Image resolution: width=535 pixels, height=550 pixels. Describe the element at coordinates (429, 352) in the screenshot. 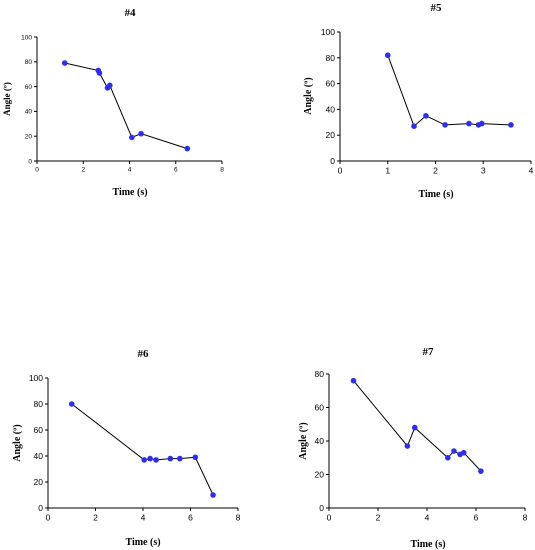

I see `chart-title: #7` at that location.